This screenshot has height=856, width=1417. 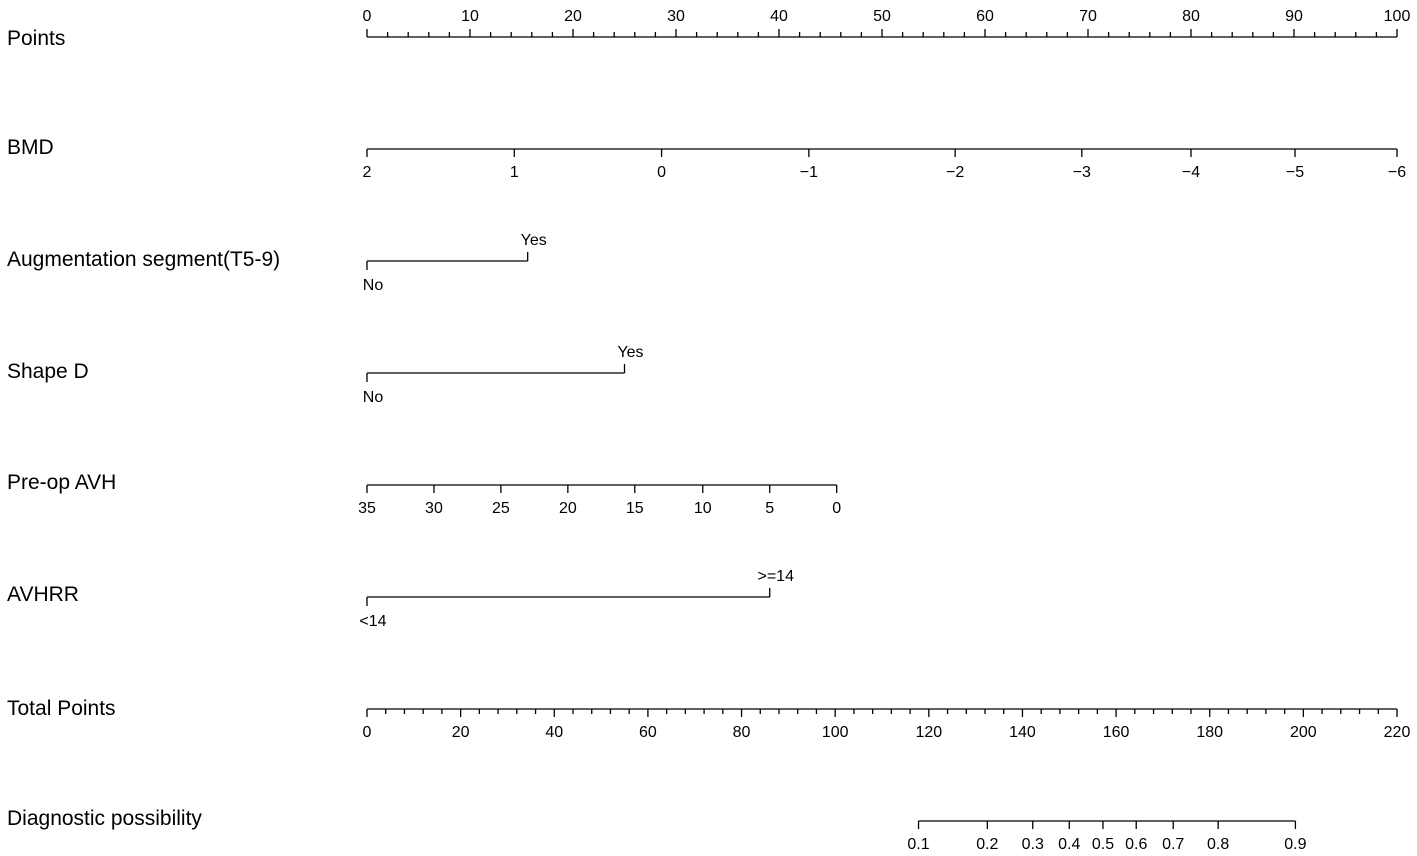 What do you see at coordinates (955, 172) in the screenshot?
I see `bmd-tick-label: −2` at bounding box center [955, 172].